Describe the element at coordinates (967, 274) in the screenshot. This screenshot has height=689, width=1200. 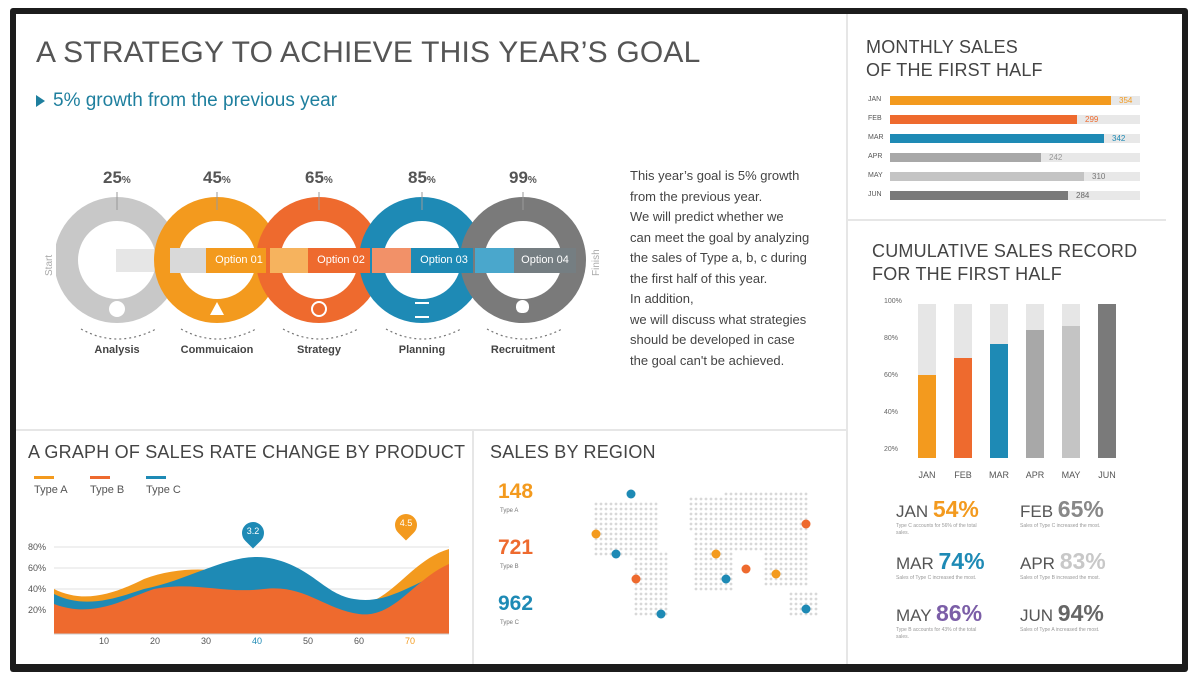
I see `cumulative-title-line2: FOR THE FIRST HALF` at that location.